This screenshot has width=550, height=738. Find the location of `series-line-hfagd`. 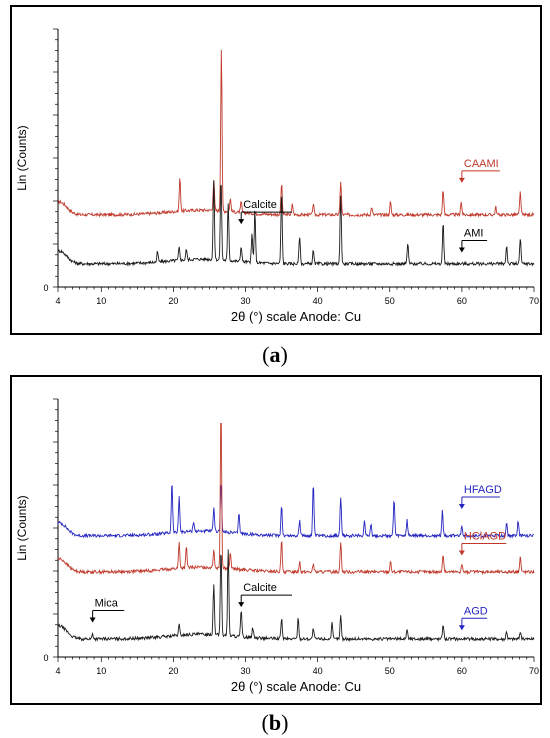

series-line-hfagd is located at coordinates (296, 511).